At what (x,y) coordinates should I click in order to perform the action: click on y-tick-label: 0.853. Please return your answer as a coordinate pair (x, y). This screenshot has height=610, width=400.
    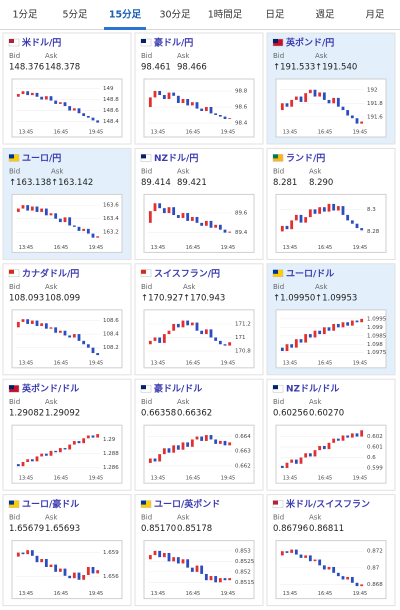
    Looking at the image, I should click on (243, 551).